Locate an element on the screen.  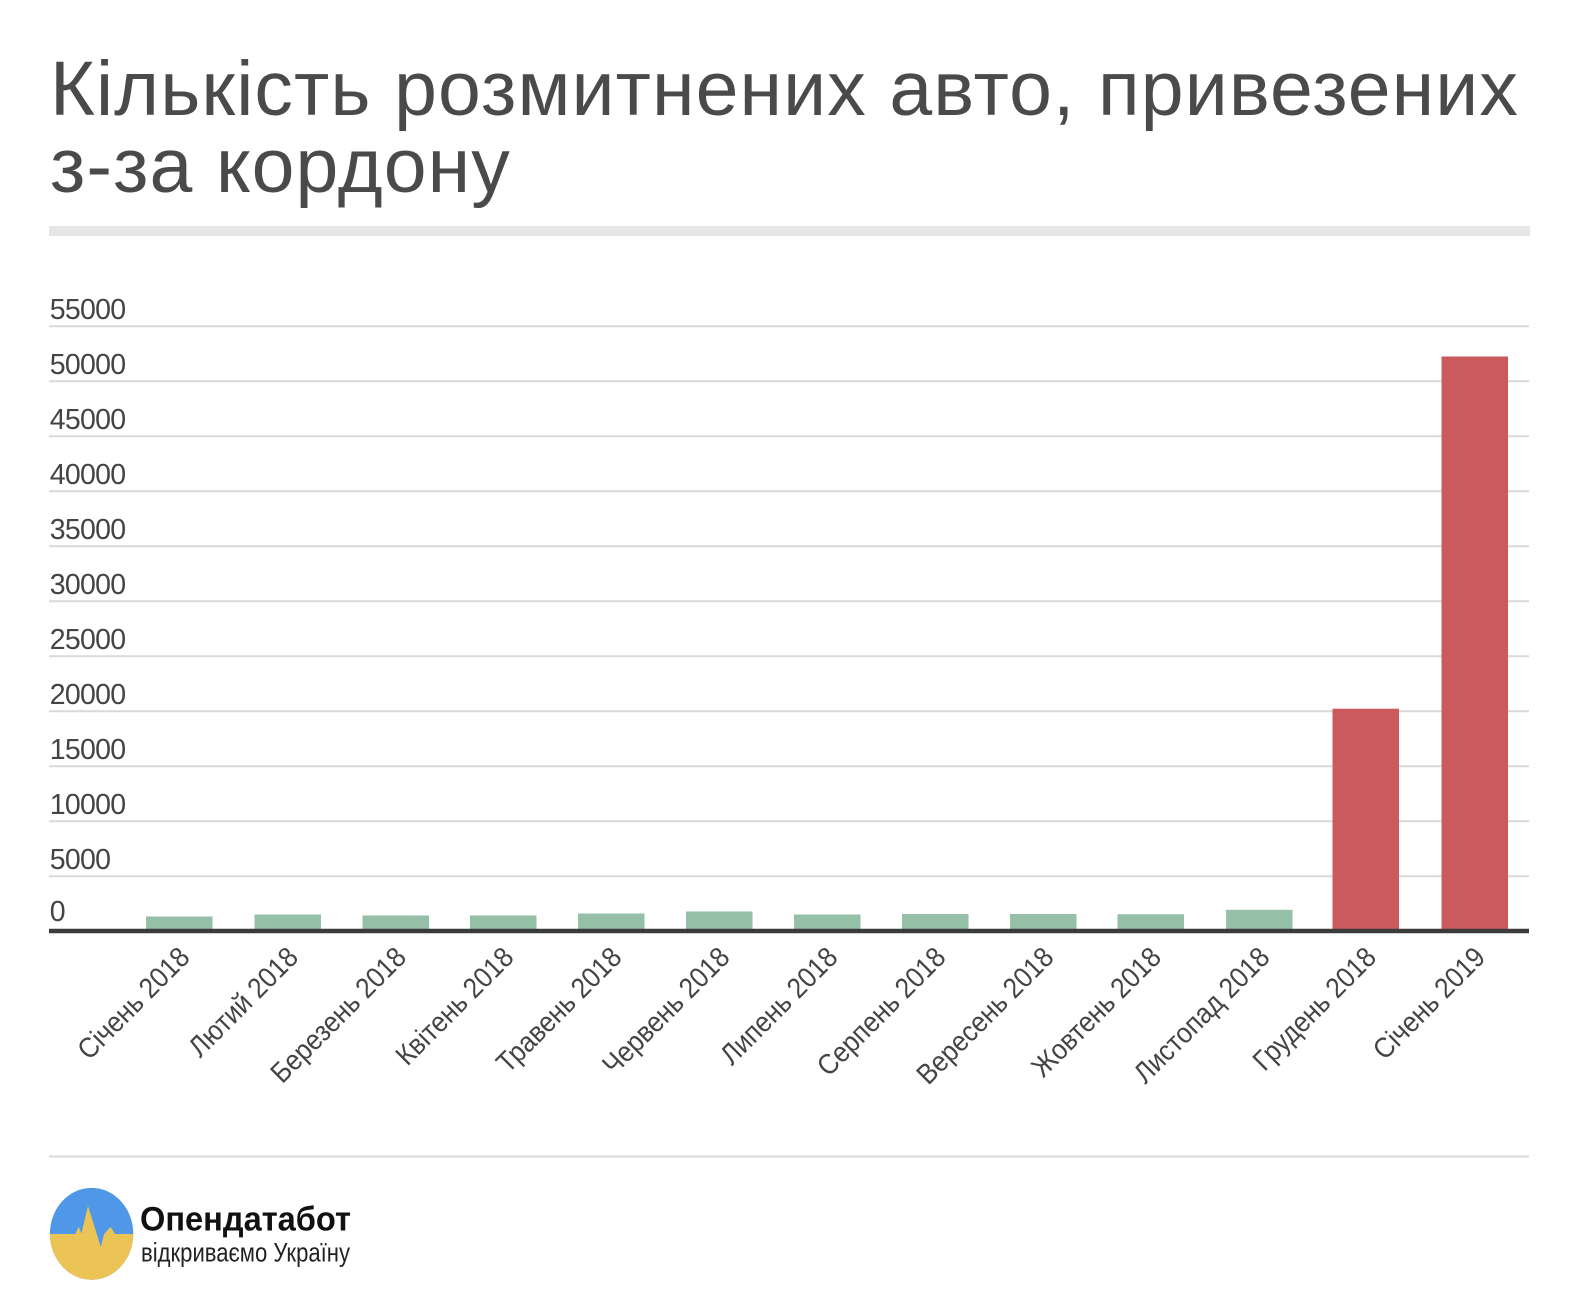
svg-text: 20000 is located at coordinates (88, 695).